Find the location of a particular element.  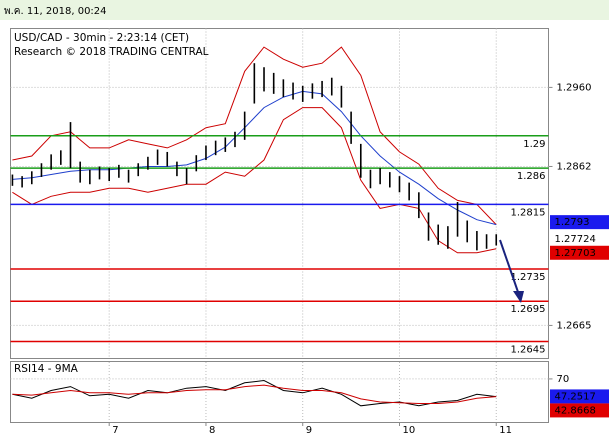

level-label: 1.2735 is located at coordinates (528, 277).